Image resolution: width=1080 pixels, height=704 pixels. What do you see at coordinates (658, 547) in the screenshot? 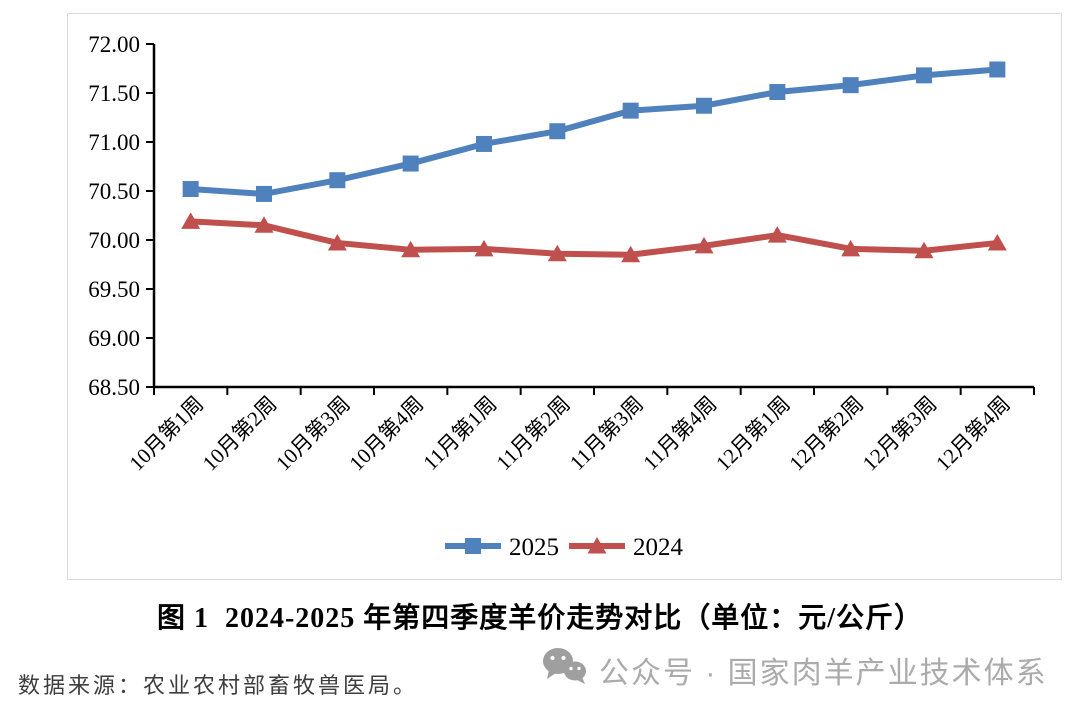
I see `legend-label: 2024` at bounding box center [658, 547].